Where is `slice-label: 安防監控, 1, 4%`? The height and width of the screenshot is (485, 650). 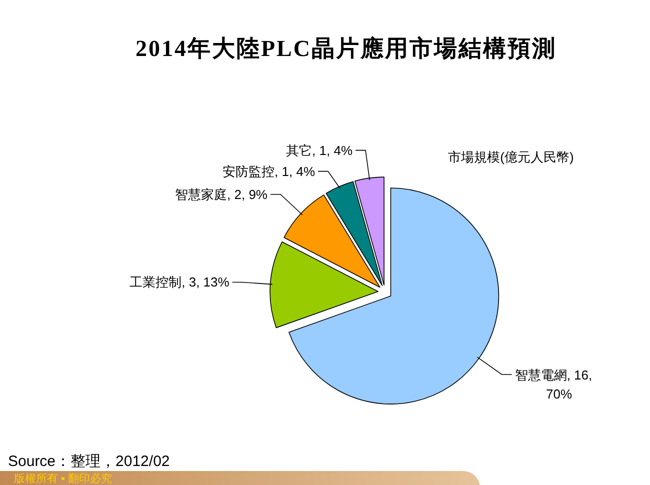
slice-label: 安防監控, 1, 4% is located at coordinates (269, 171).